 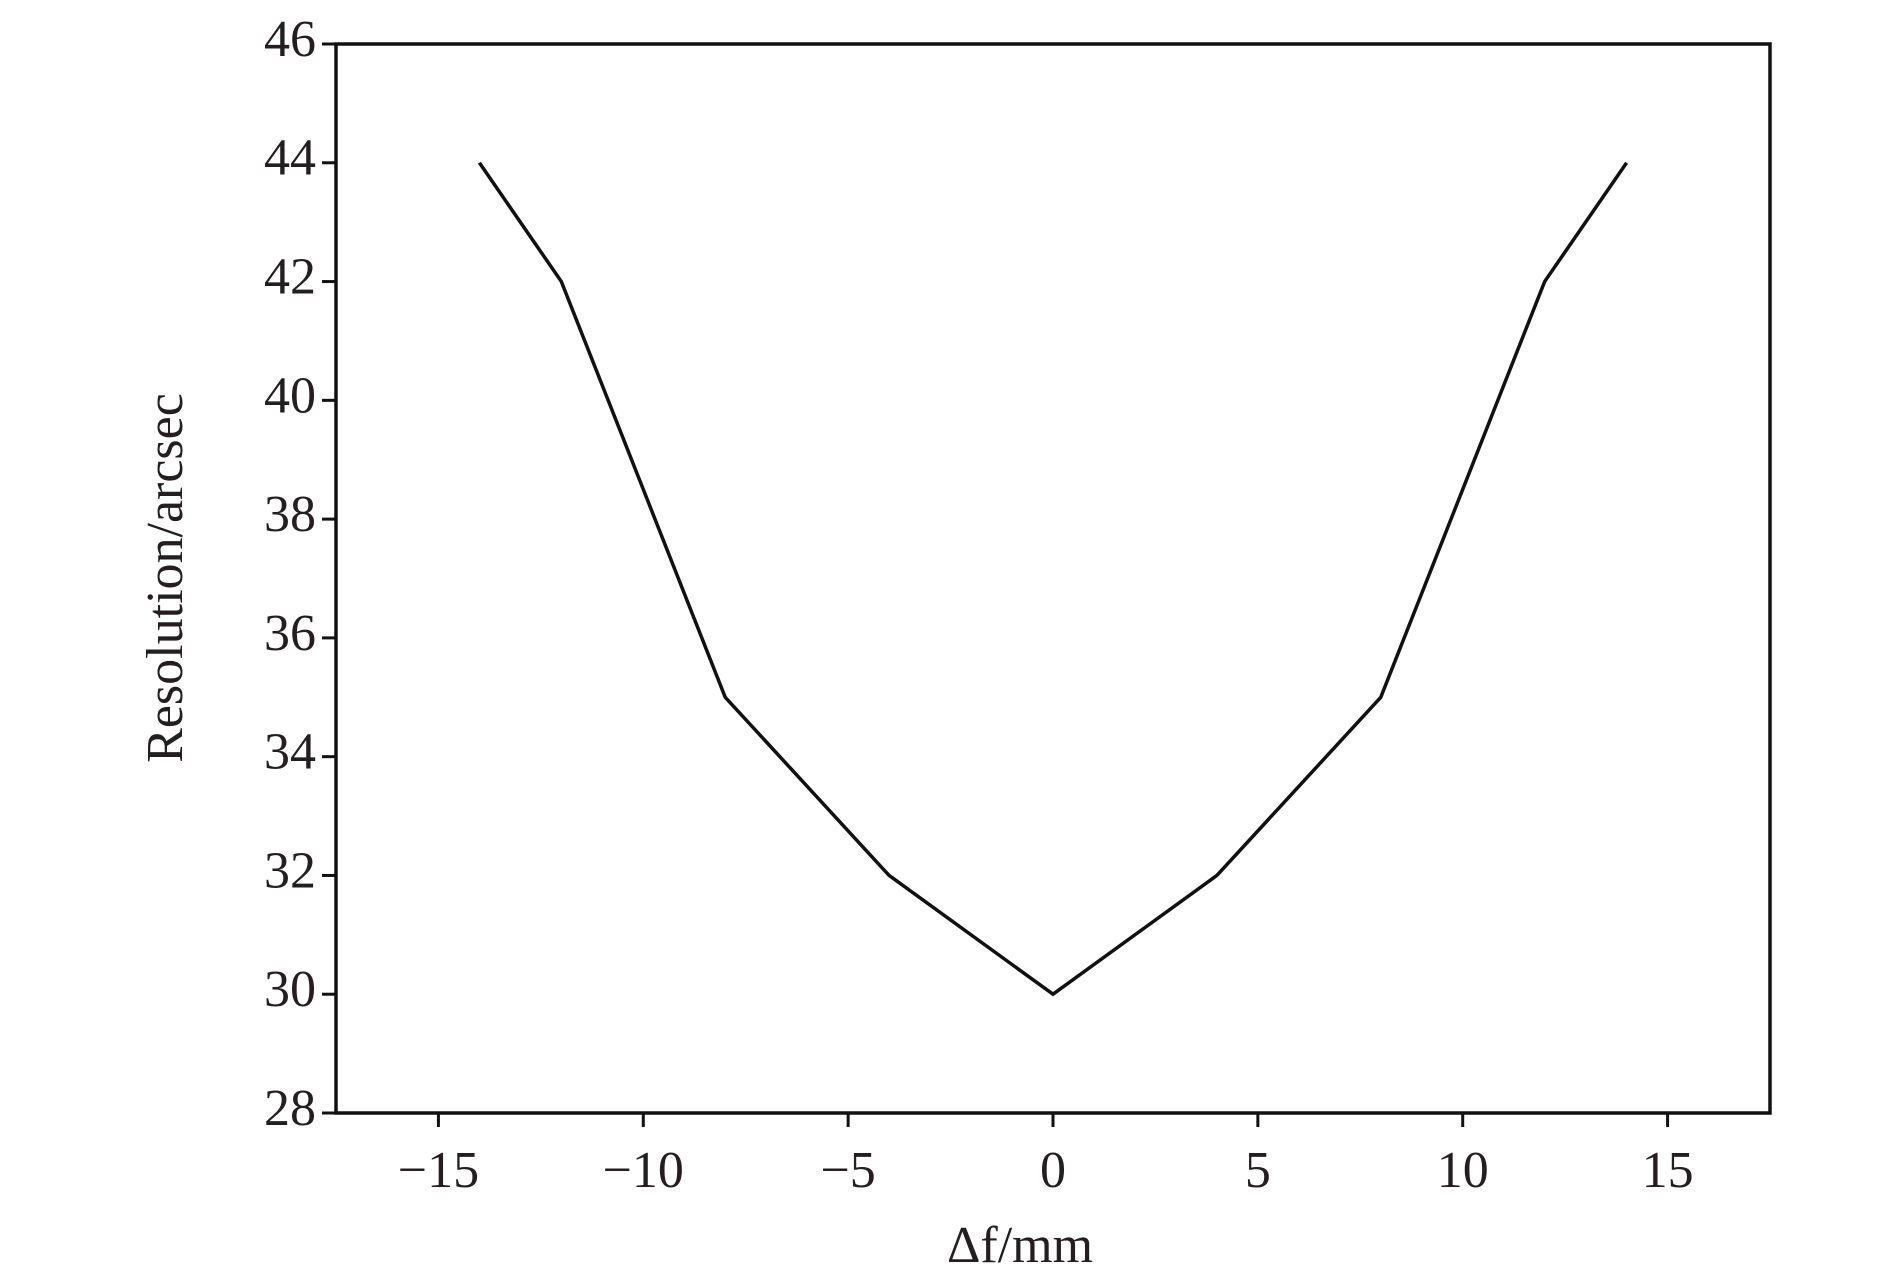 I want to click on x-tick-label: 10, so click(x=1463, y=1170).